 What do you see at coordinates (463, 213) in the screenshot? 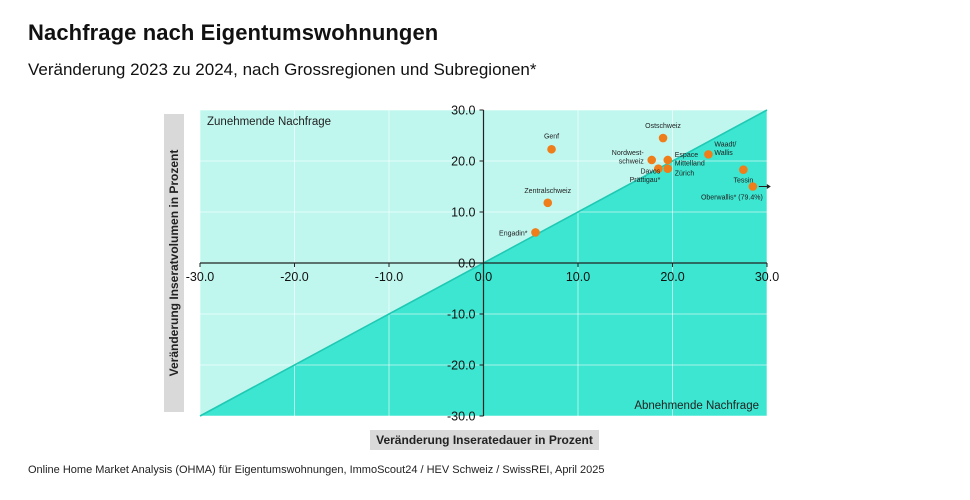
I see `y-tick-label: 10.0` at bounding box center [463, 213].